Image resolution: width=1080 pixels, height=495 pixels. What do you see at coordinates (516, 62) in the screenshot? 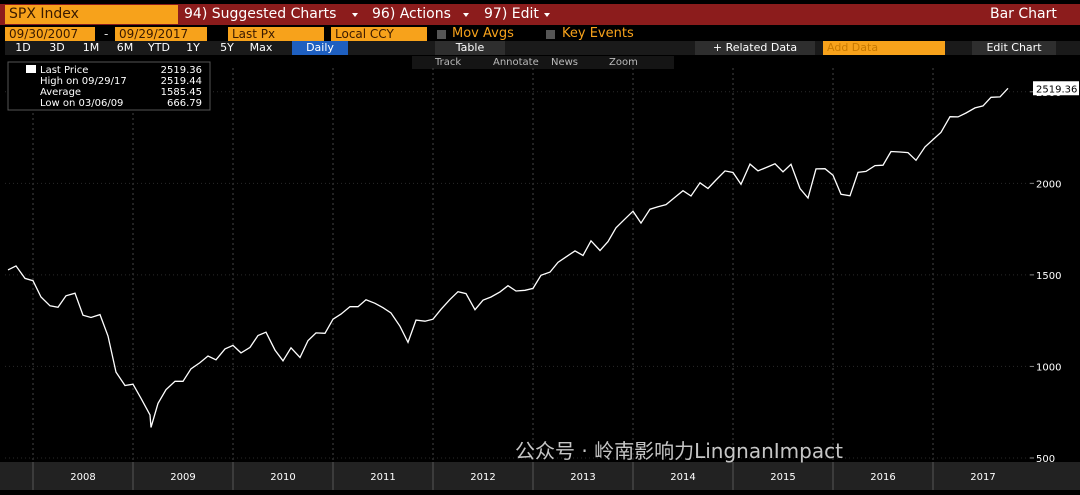
I see `tool-button: Annotate` at bounding box center [516, 62].